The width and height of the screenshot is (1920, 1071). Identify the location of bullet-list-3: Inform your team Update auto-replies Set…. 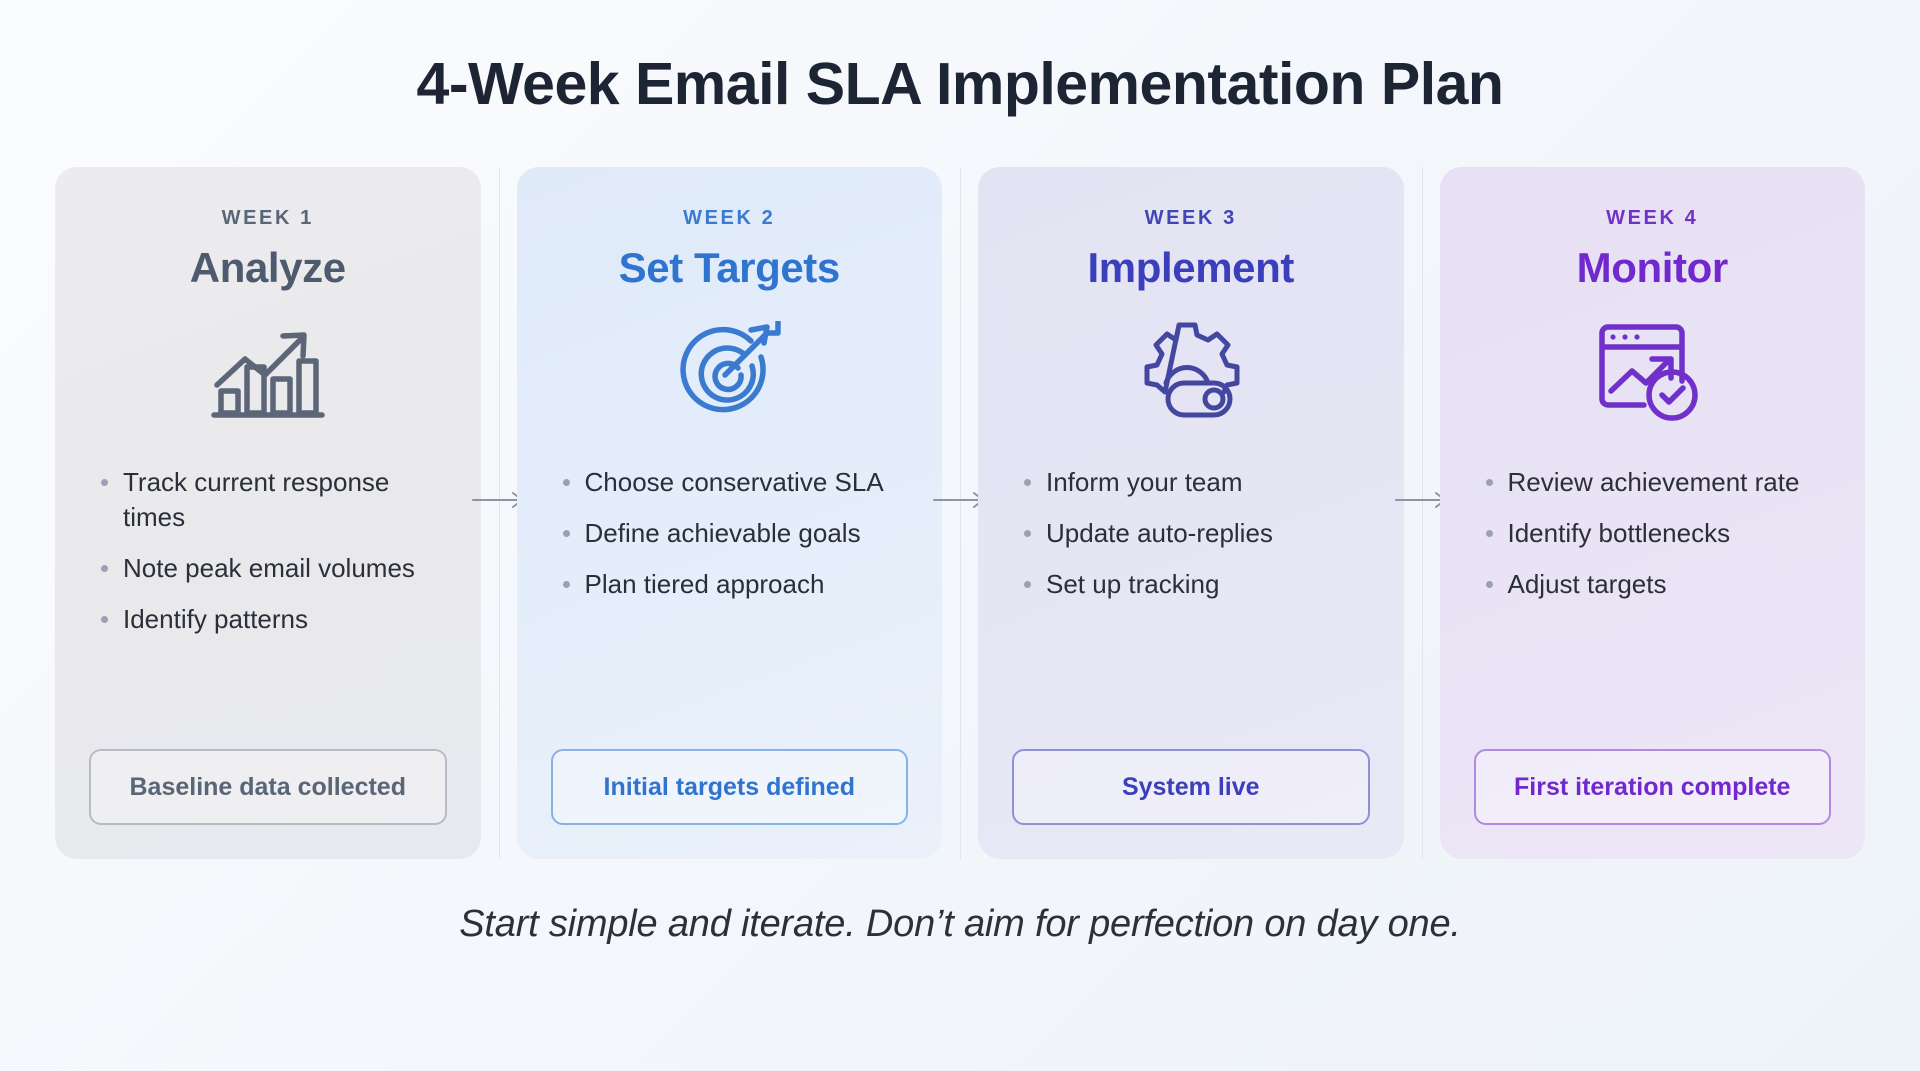
(1191, 541).